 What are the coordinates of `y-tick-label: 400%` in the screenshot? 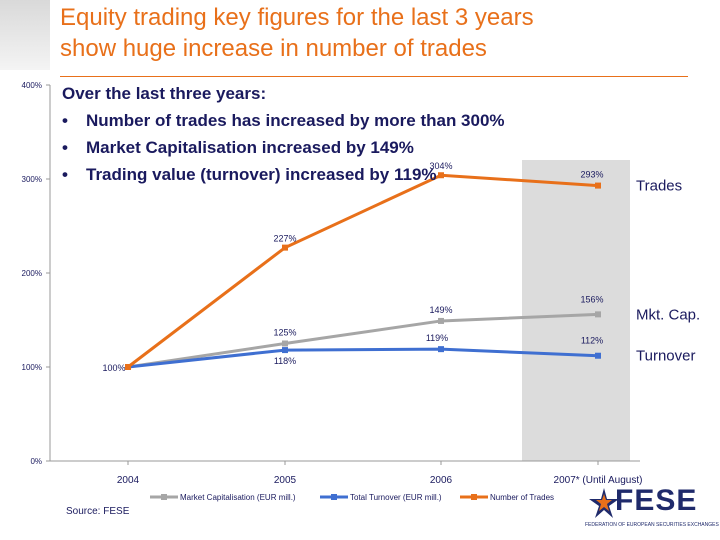 It's located at (32, 85).